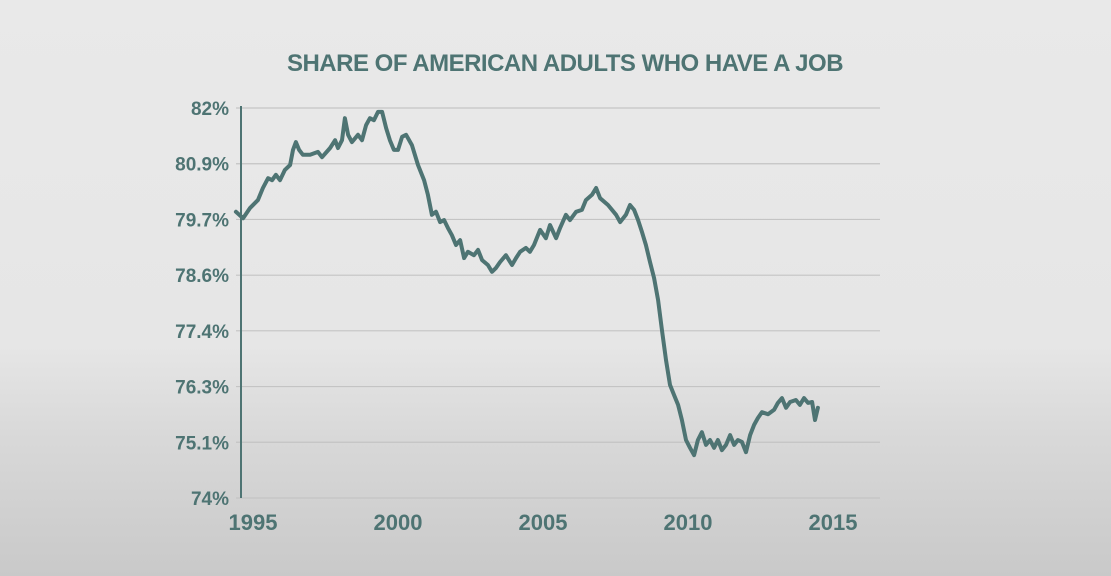  Describe the element at coordinates (202, 443) in the screenshot. I see `y-tick-label: 75.1%` at that location.